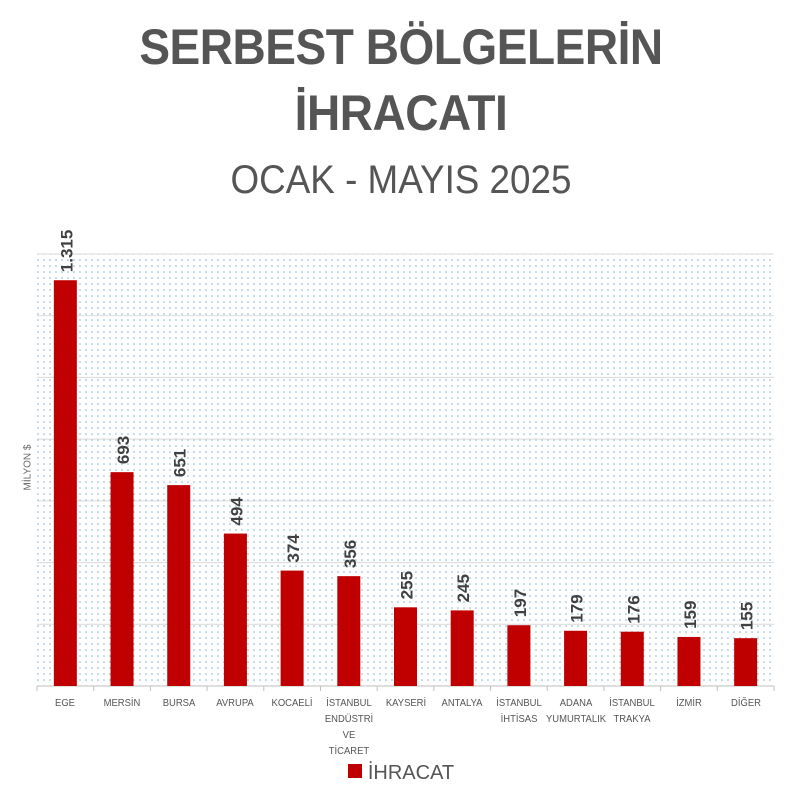 The width and height of the screenshot is (802, 803). I want to click on chart-title-line1: SERBEST BÖLGELERİN, so click(401, 47).